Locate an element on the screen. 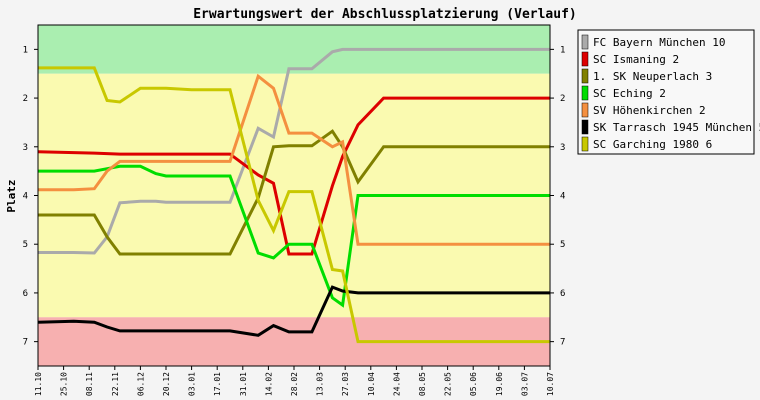 Image resolution: width=760 pixels, height=400 pixels. x-tick-label-4: 06.12 is located at coordinates (140, 384).